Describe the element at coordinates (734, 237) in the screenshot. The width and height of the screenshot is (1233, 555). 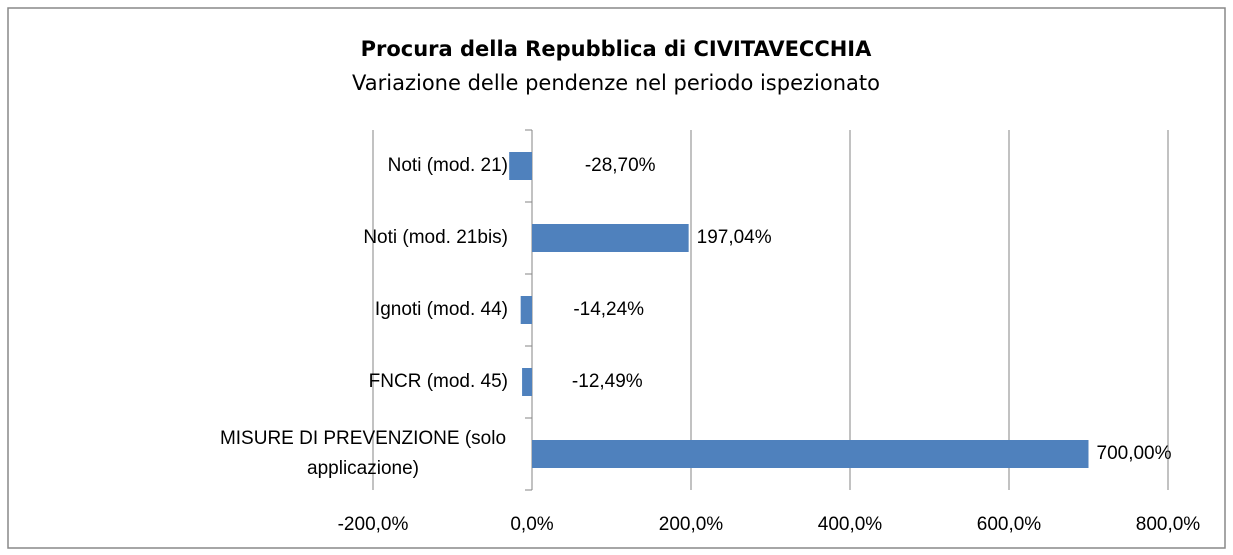
I see `data-label: 197,04%` at that location.